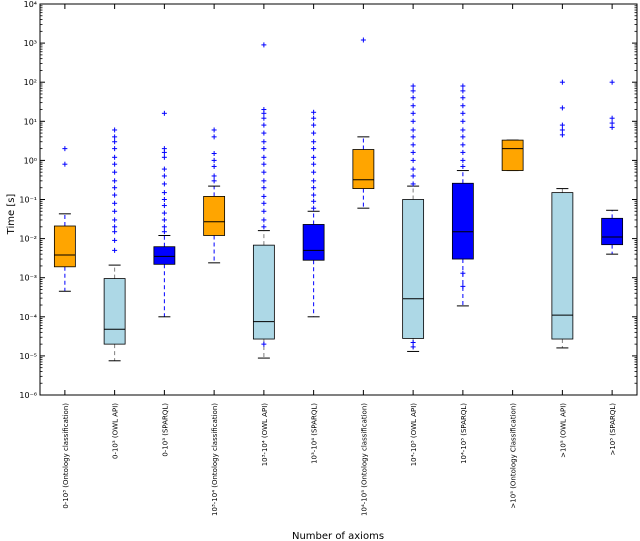 This screenshot has height=541, width=640. I want to click on x-category-label: 10³-10⁴ (SPARQL), so click(315, 433).